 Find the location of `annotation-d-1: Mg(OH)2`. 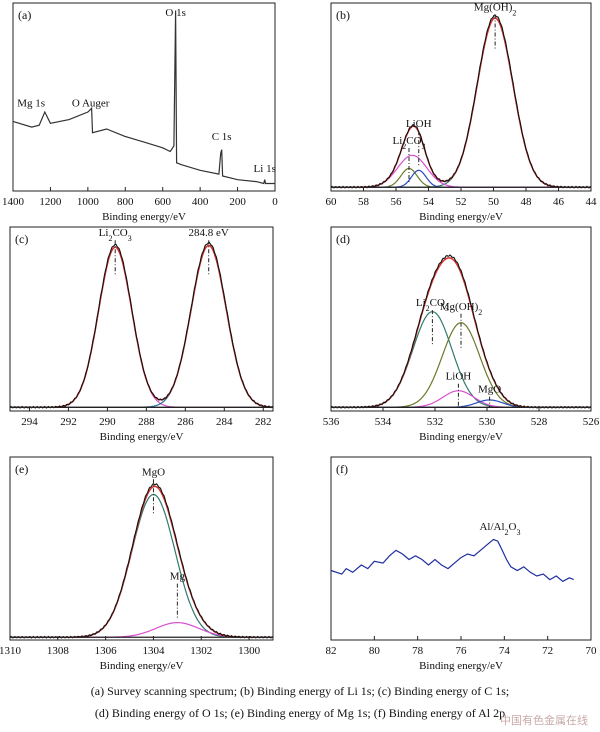

annotation-d-1: Mg(OH)2 is located at coordinates (461, 309).